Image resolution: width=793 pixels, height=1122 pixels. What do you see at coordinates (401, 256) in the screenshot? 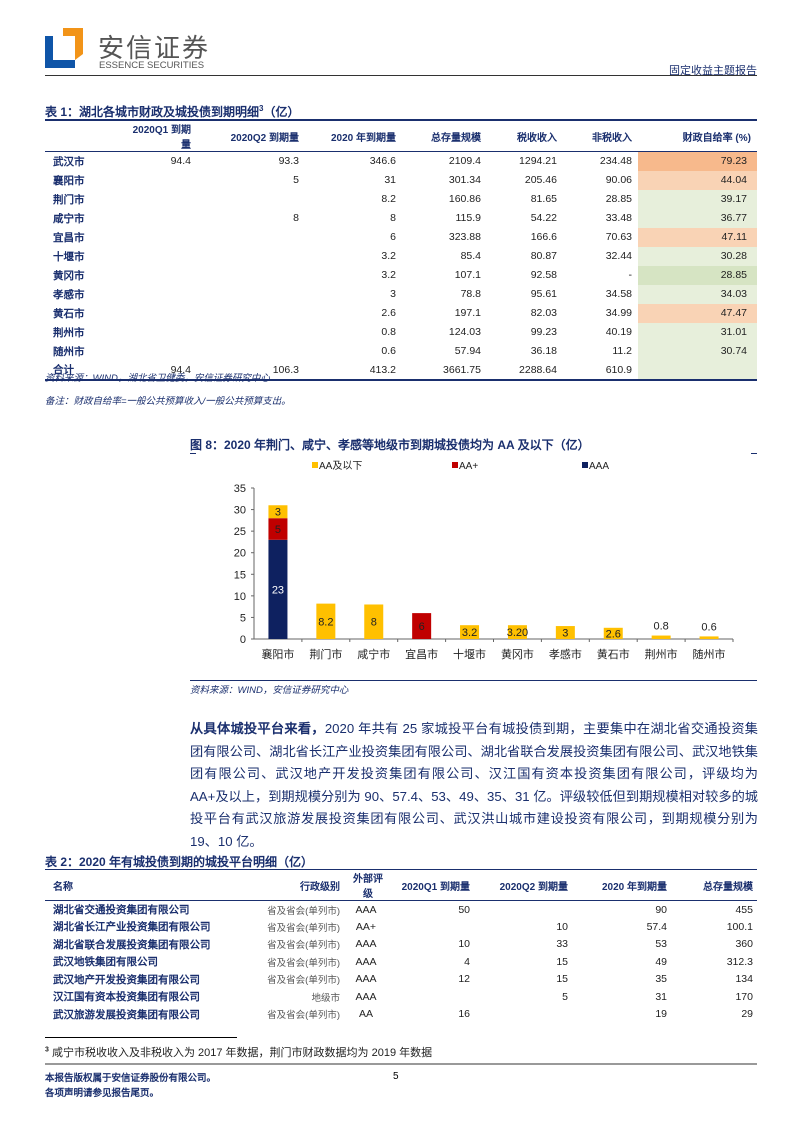
I see `table-row: 十堰市 3.2 85.4 80.87 32.44 30.28` at bounding box center [401, 256].